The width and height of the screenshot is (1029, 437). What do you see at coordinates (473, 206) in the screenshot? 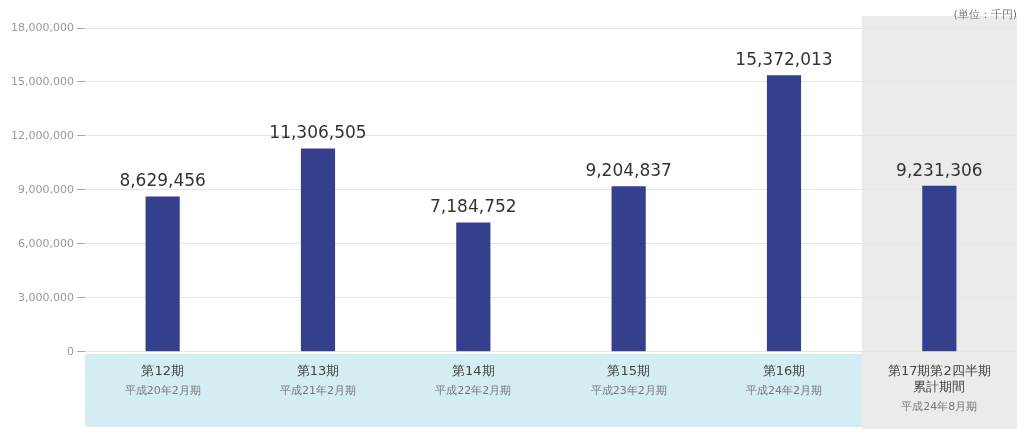
I see `data-label: 7,184,752` at bounding box center [473, 206].